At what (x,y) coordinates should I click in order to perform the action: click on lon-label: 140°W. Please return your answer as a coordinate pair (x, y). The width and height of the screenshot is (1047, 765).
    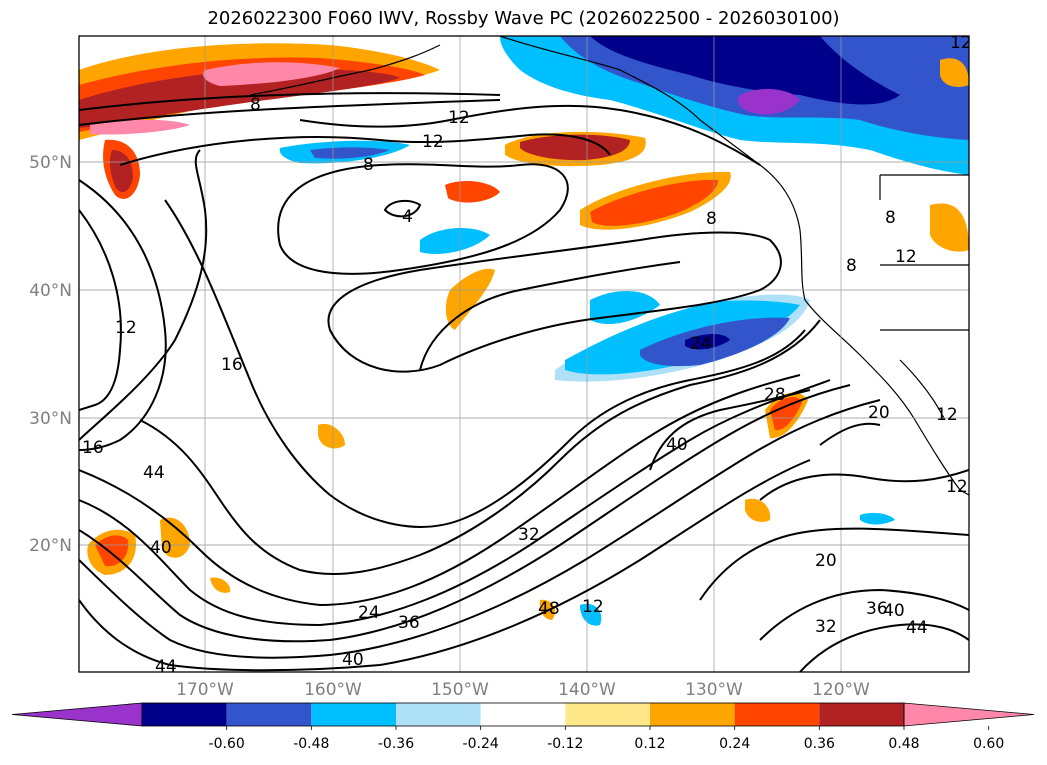
    Looking at the image, I should click on (587, 690).